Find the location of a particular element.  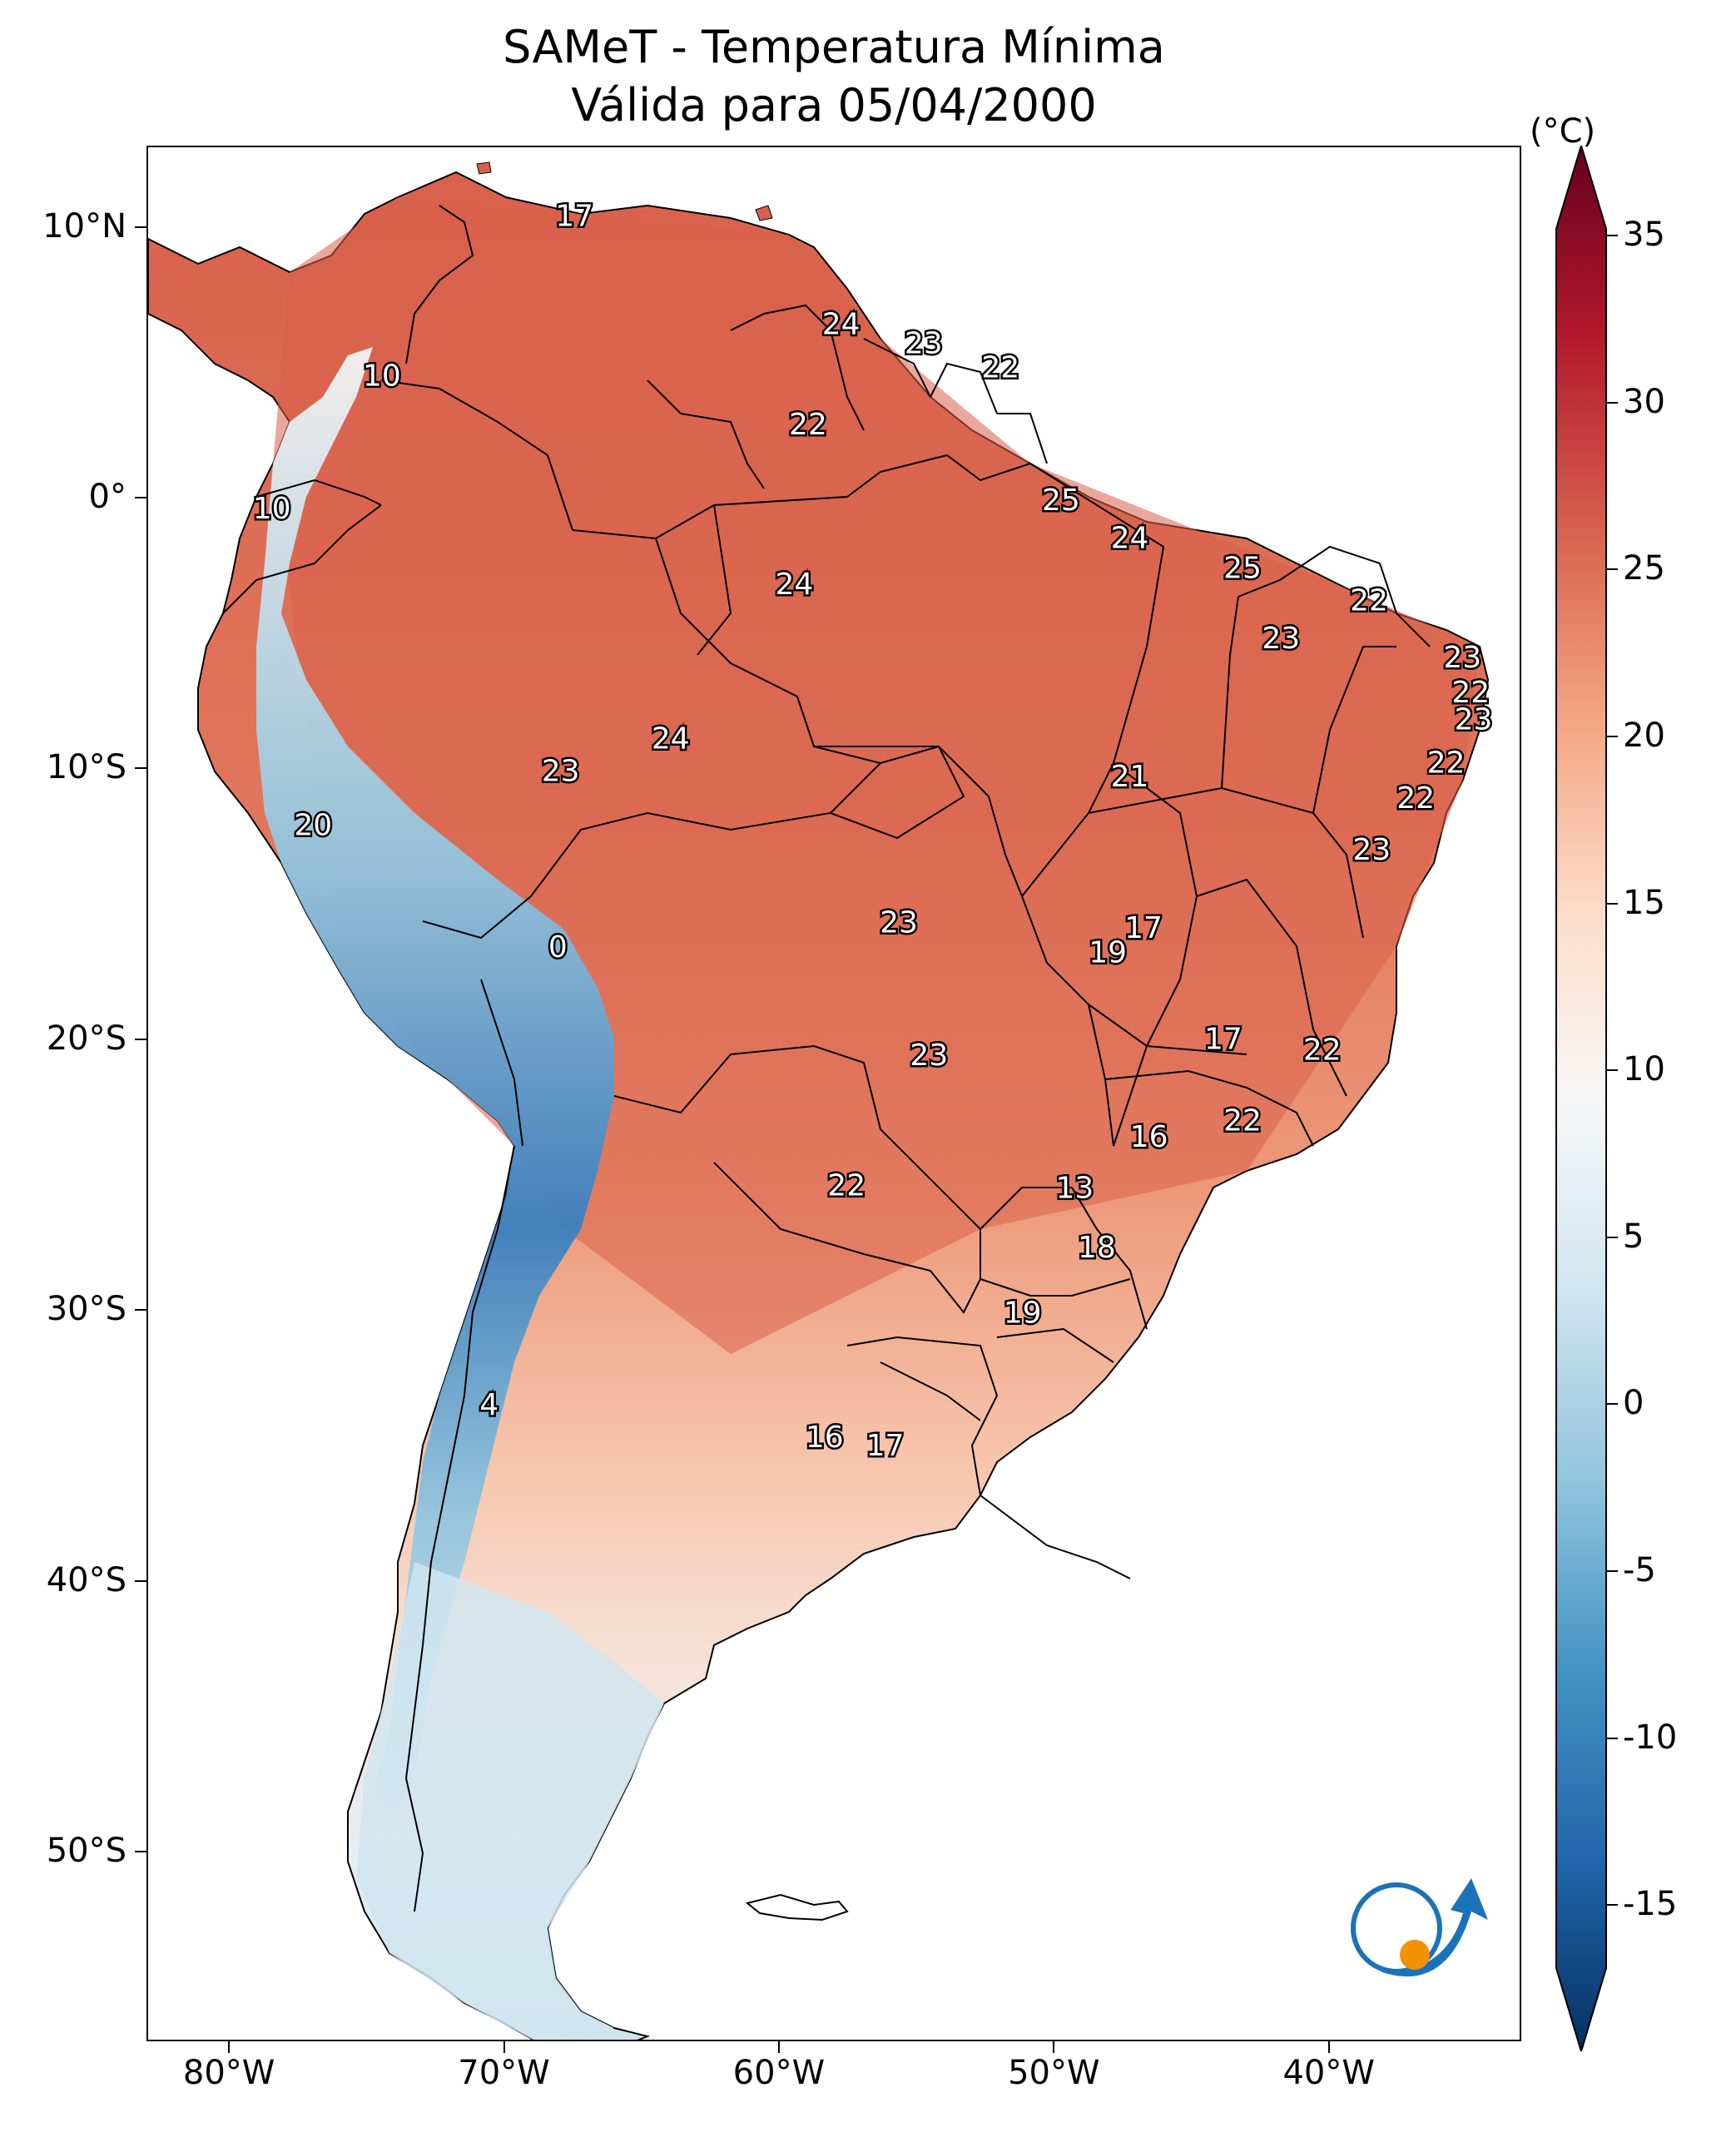

latitude-label: 50°S is located at coordinates (86, 1851).